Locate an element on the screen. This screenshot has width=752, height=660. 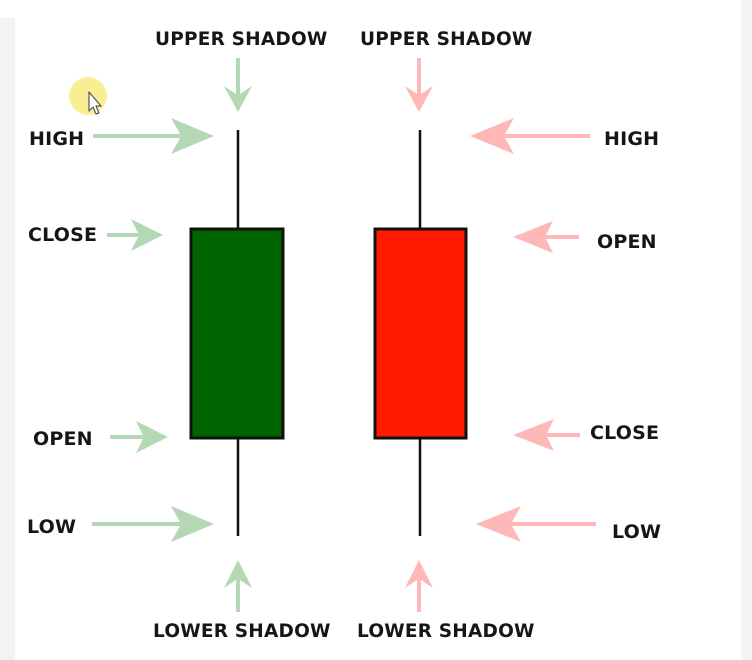
bearish-close-arrow-icon is located at coordinates (546, 435).